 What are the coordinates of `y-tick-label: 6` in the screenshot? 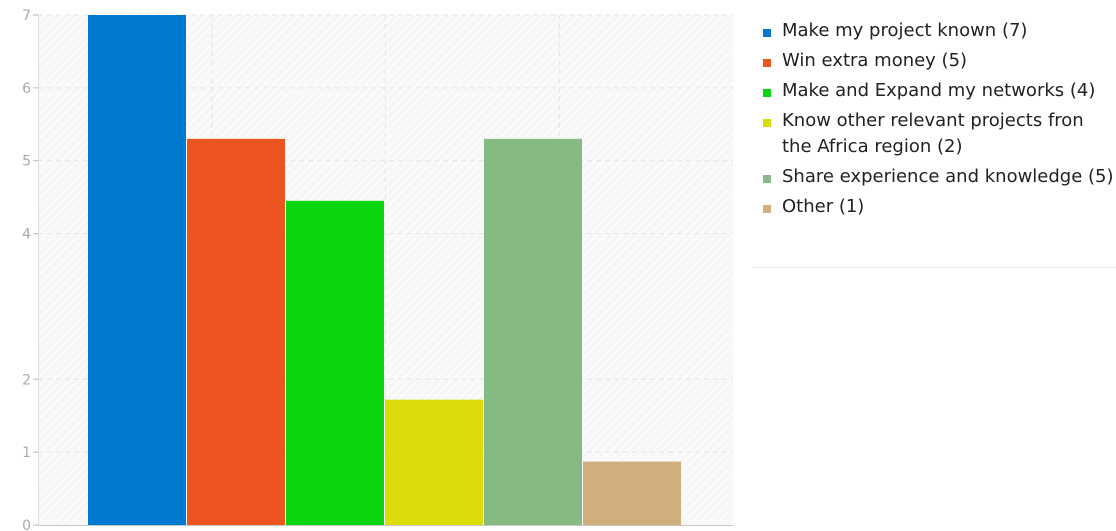 It's located at (26, 89).